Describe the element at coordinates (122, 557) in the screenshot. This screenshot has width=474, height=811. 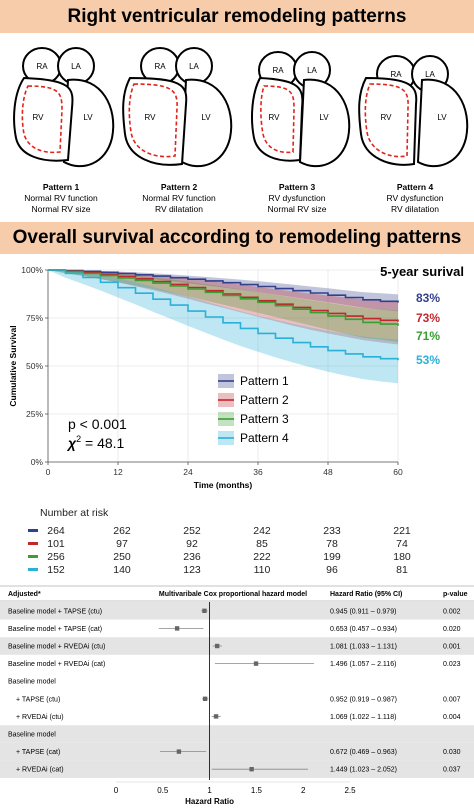
I see `risk-count: 250` at that location.